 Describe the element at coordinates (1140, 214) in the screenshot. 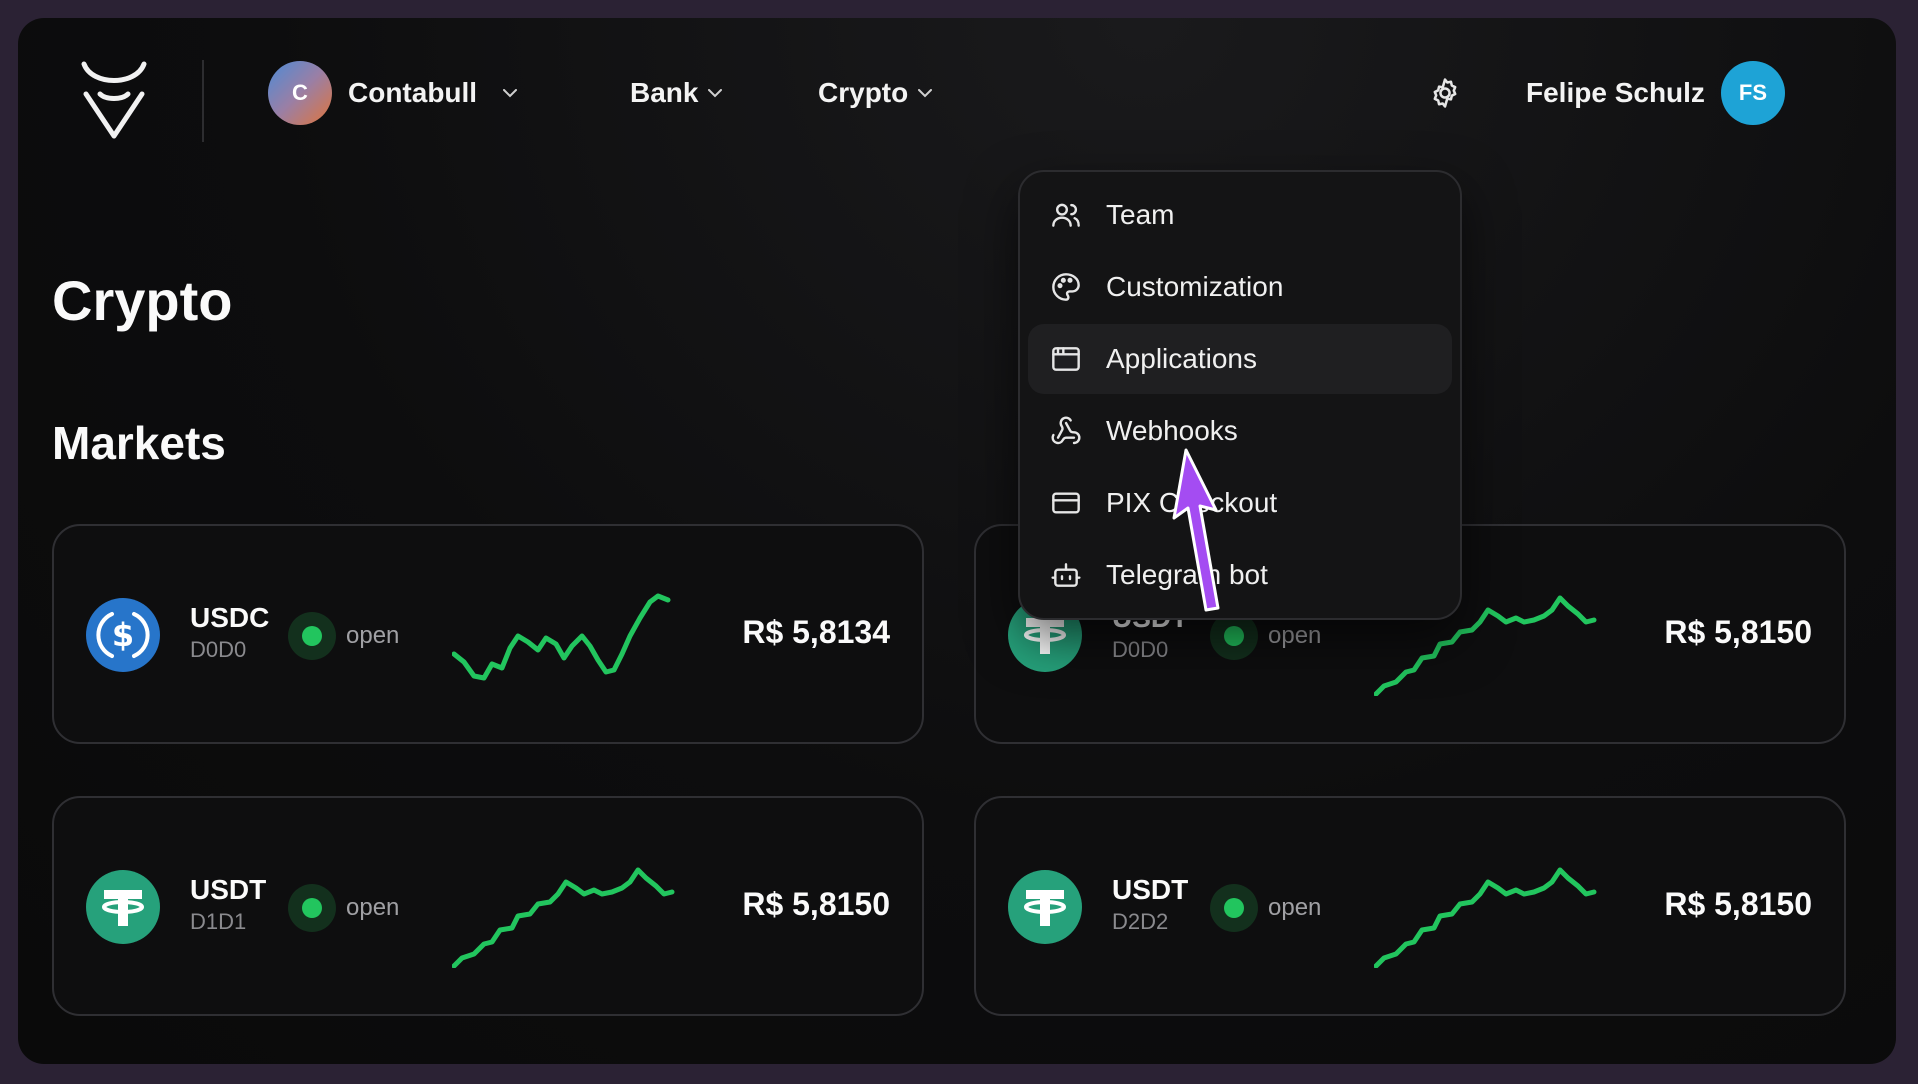

I see `menu-item-label: Team` at that location.